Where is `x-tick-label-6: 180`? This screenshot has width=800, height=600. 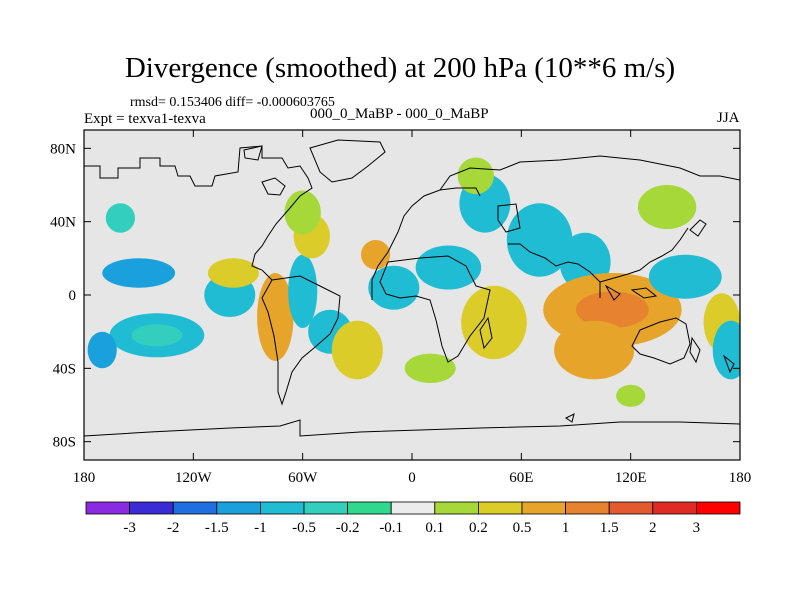 x-tick-label-6: 180 is located at coordinates (740, 478).